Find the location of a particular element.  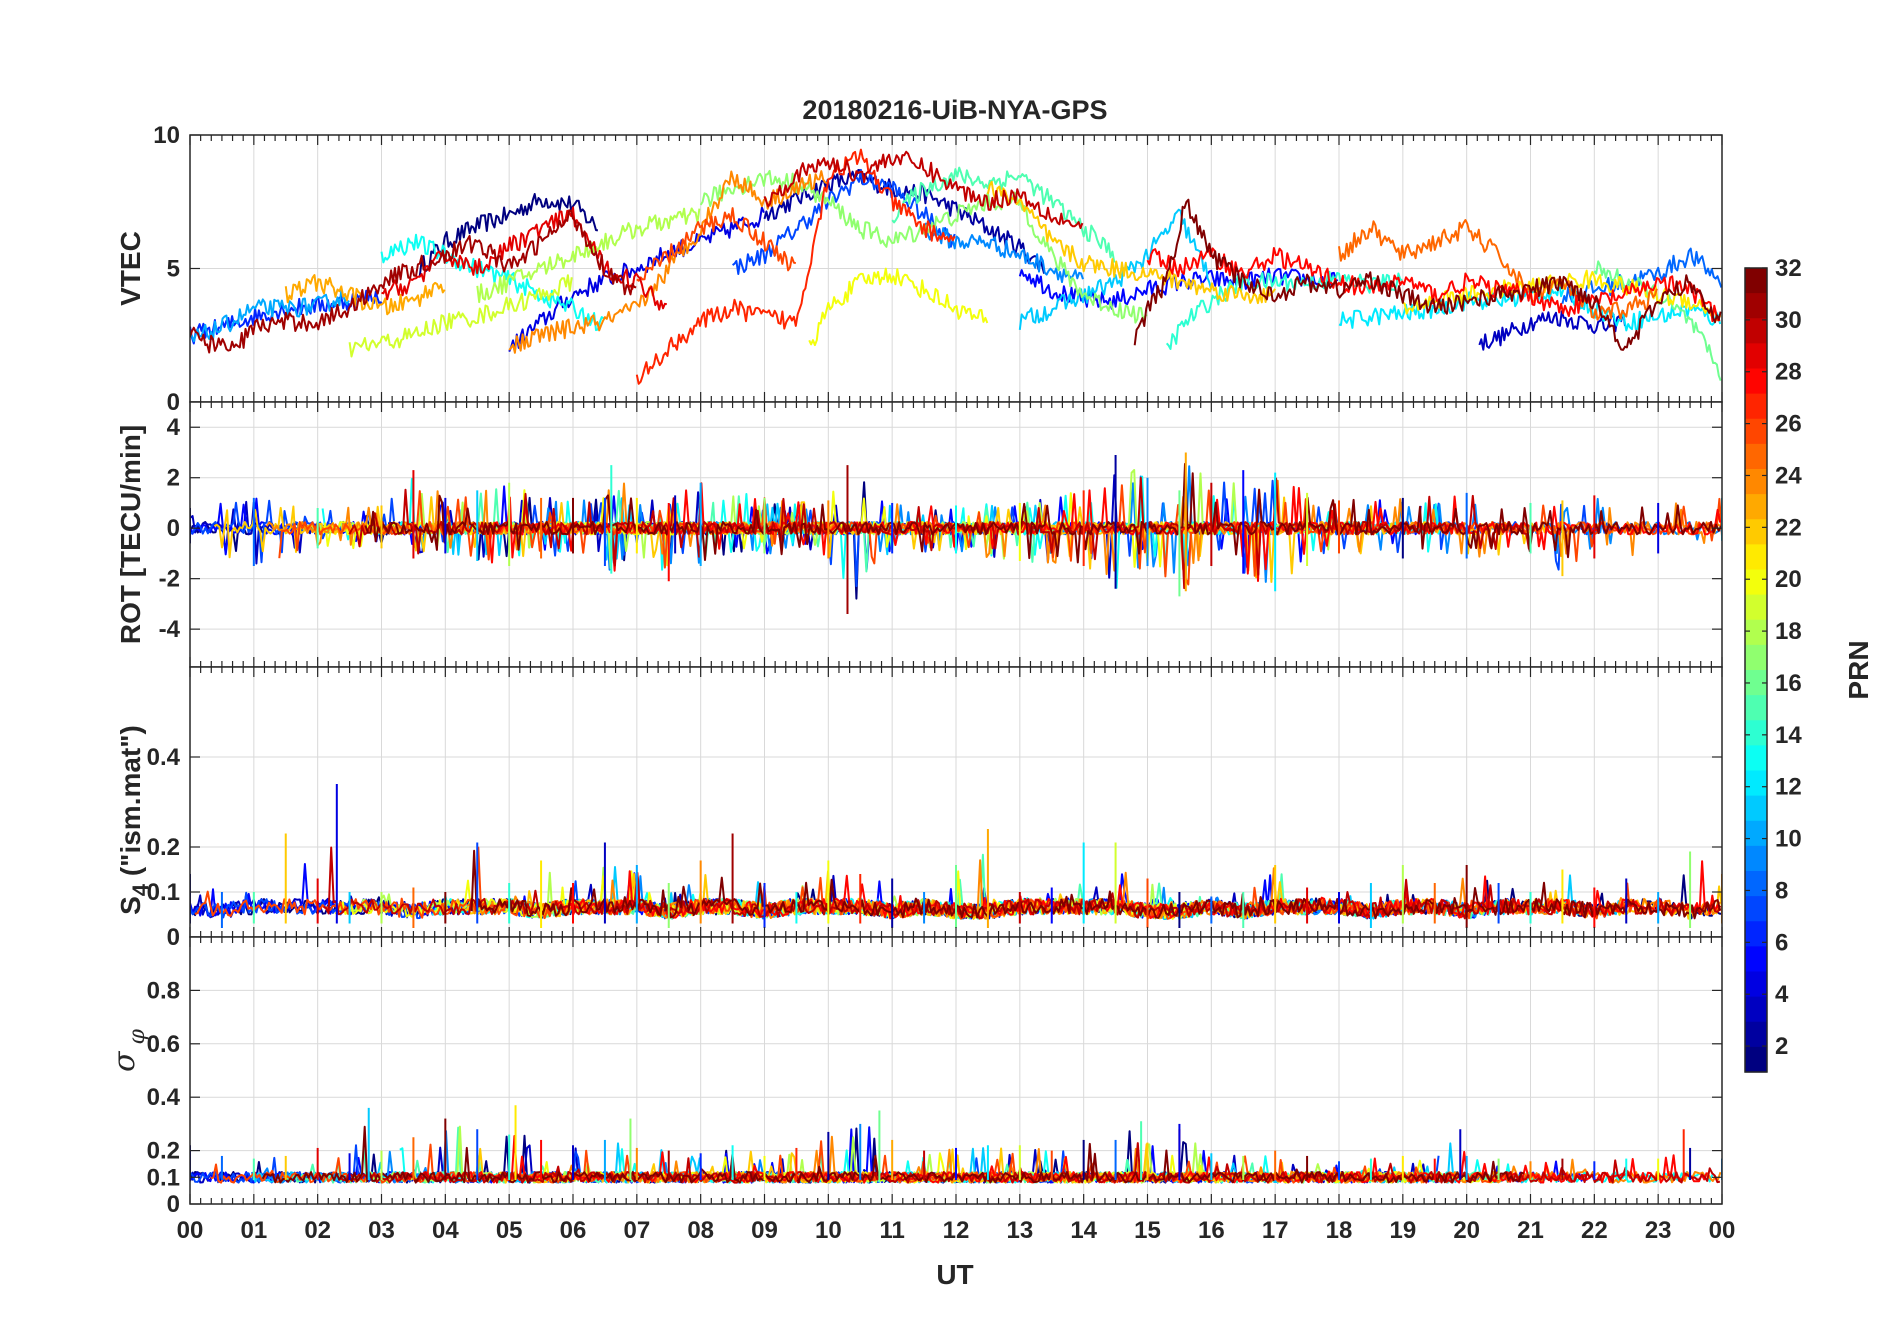

x-tick-label: 05 is located at coordinates (509, 1230).